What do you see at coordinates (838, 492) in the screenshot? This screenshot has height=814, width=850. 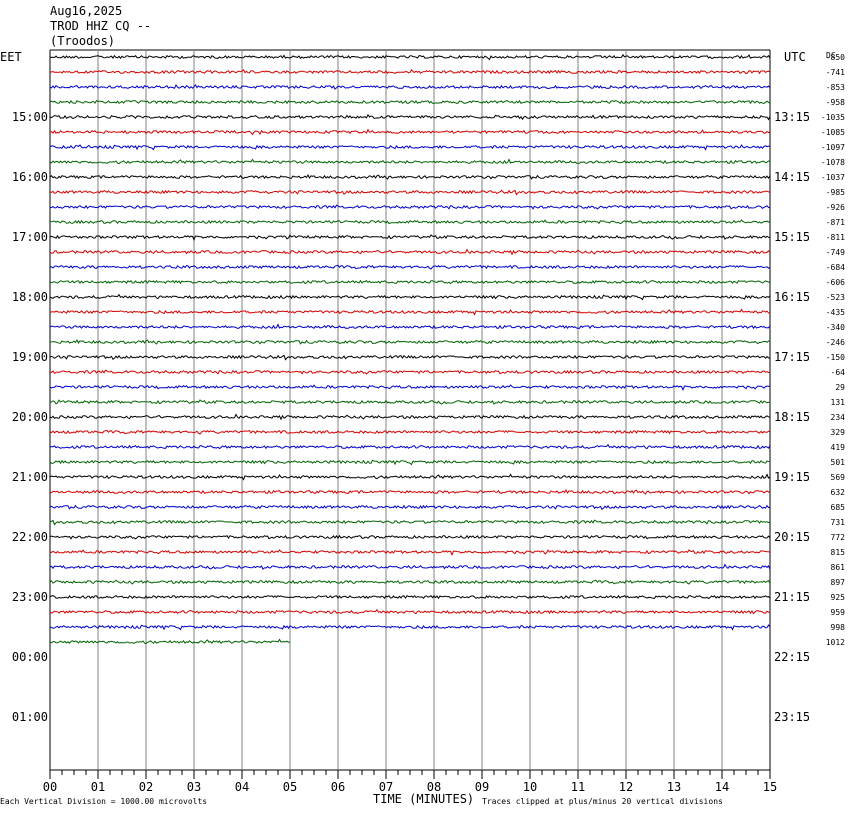 I see `dc-offset-label: 632` at bounding box center [838, 492].